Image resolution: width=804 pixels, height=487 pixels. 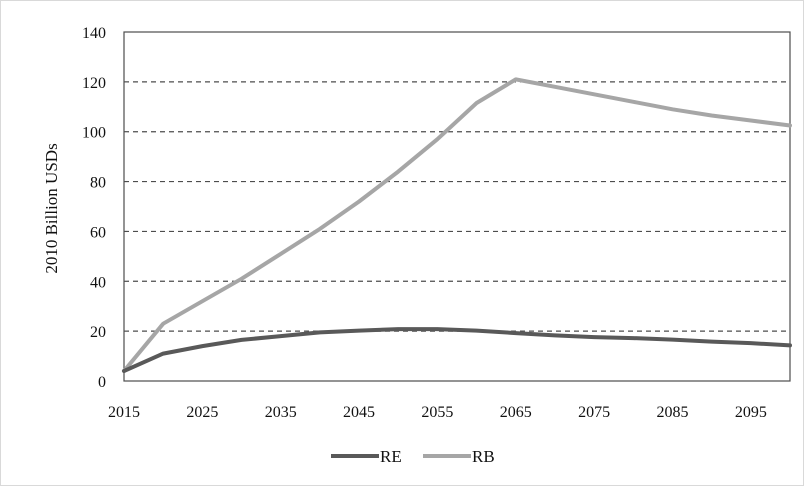 I want to click on legend-label-rb: RB, so click(x=483, y=456).